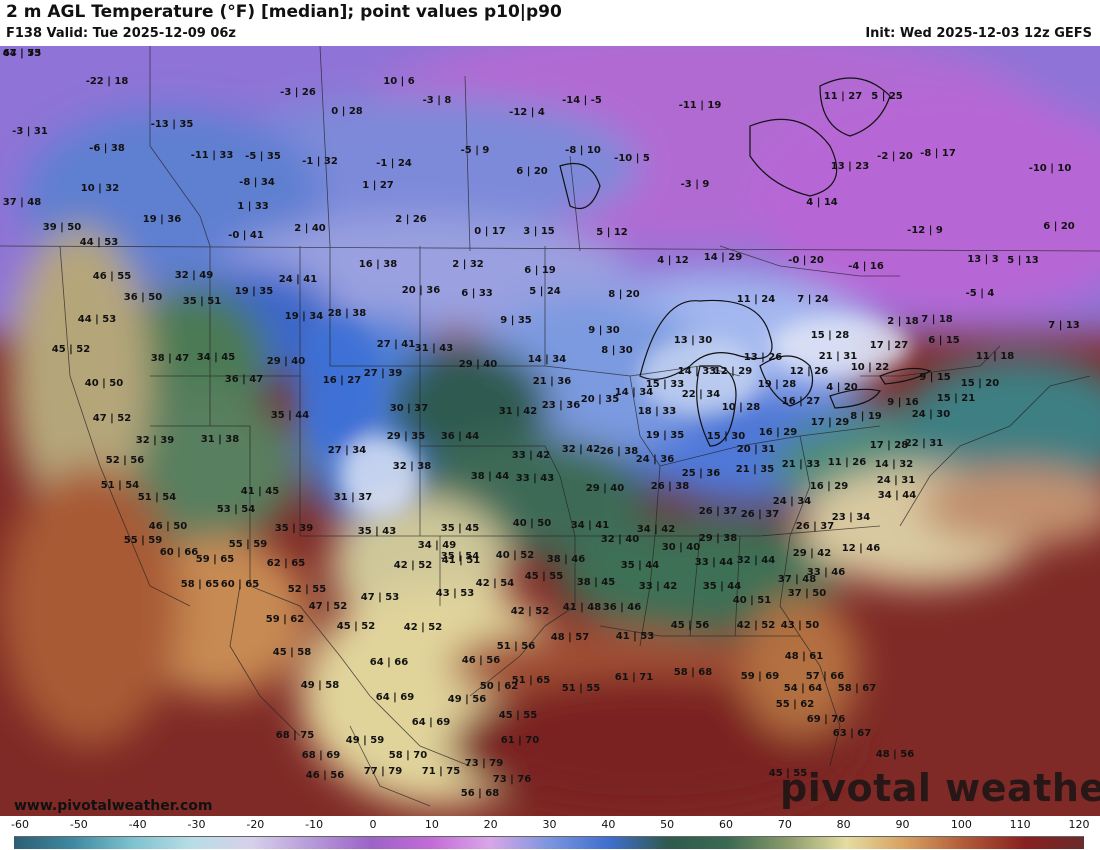 This screenshot has width=1100, height=850. Describe the element at coordinates (347, 450) in the screenshot. I see `point-value: 27 | 34` at that location.